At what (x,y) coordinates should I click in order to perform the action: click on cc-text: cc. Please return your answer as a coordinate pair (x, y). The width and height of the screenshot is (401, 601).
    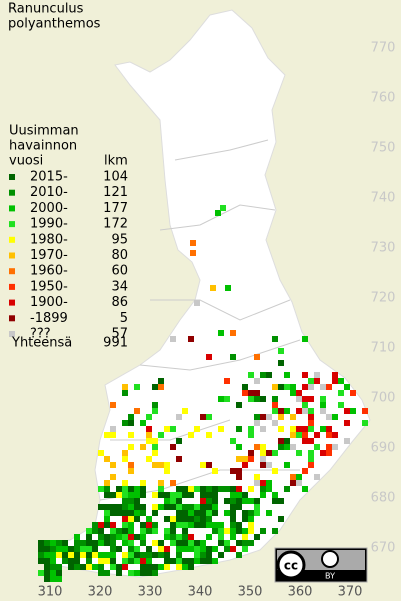
    Looking at the image, I should click on (291, 566).